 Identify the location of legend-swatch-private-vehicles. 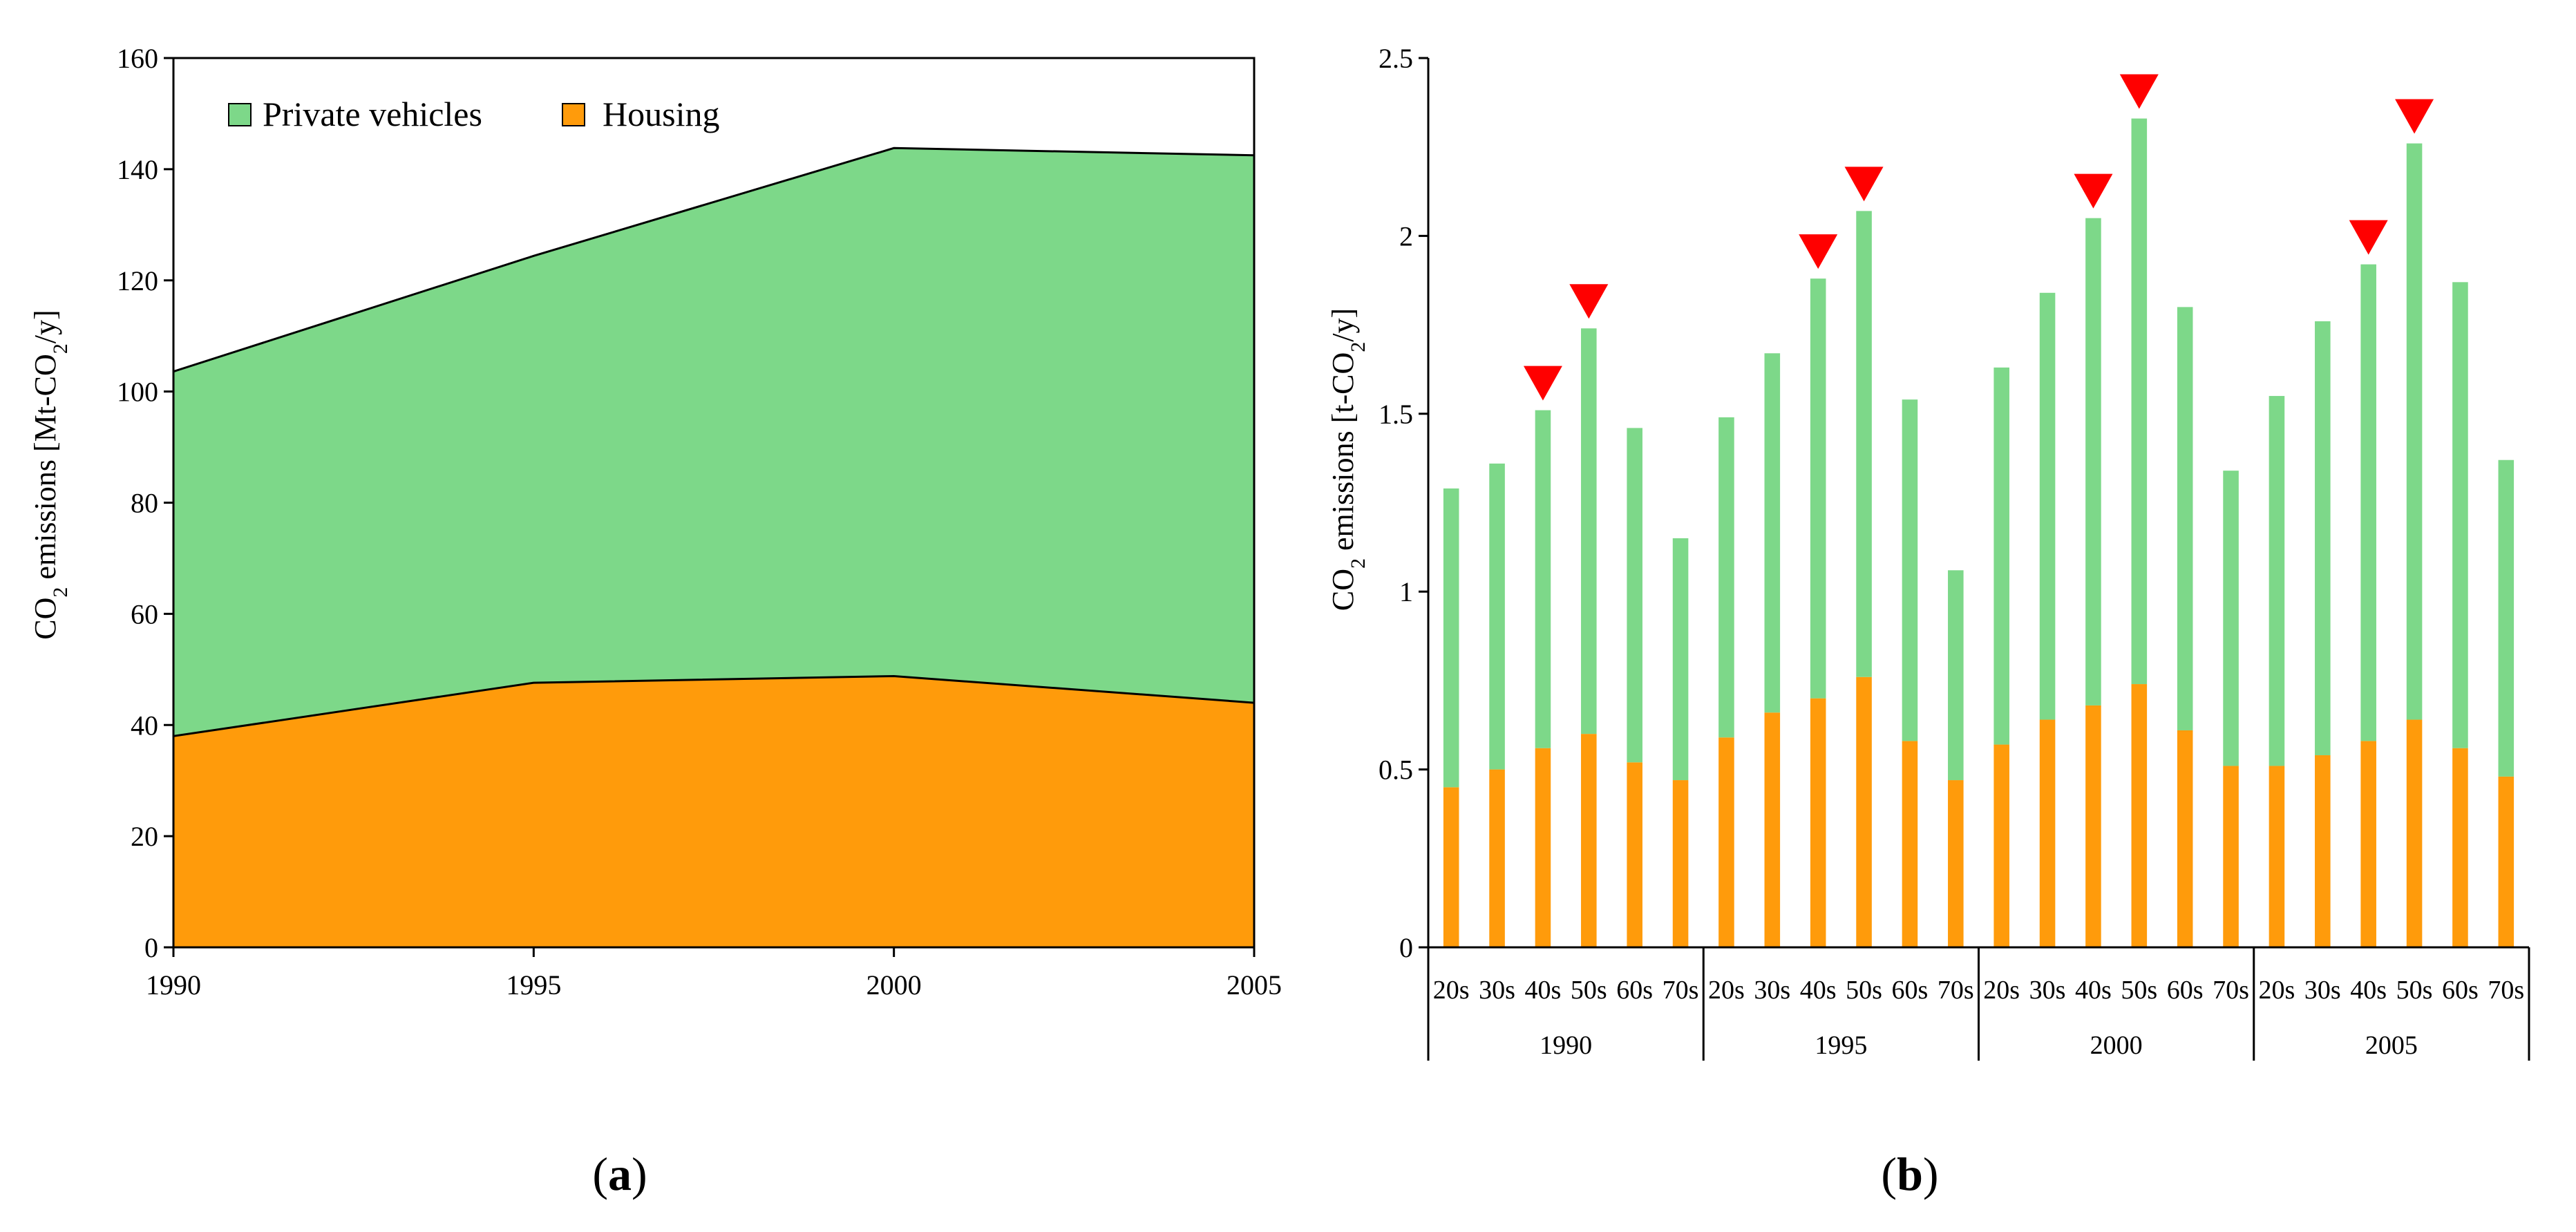
(240, 114).